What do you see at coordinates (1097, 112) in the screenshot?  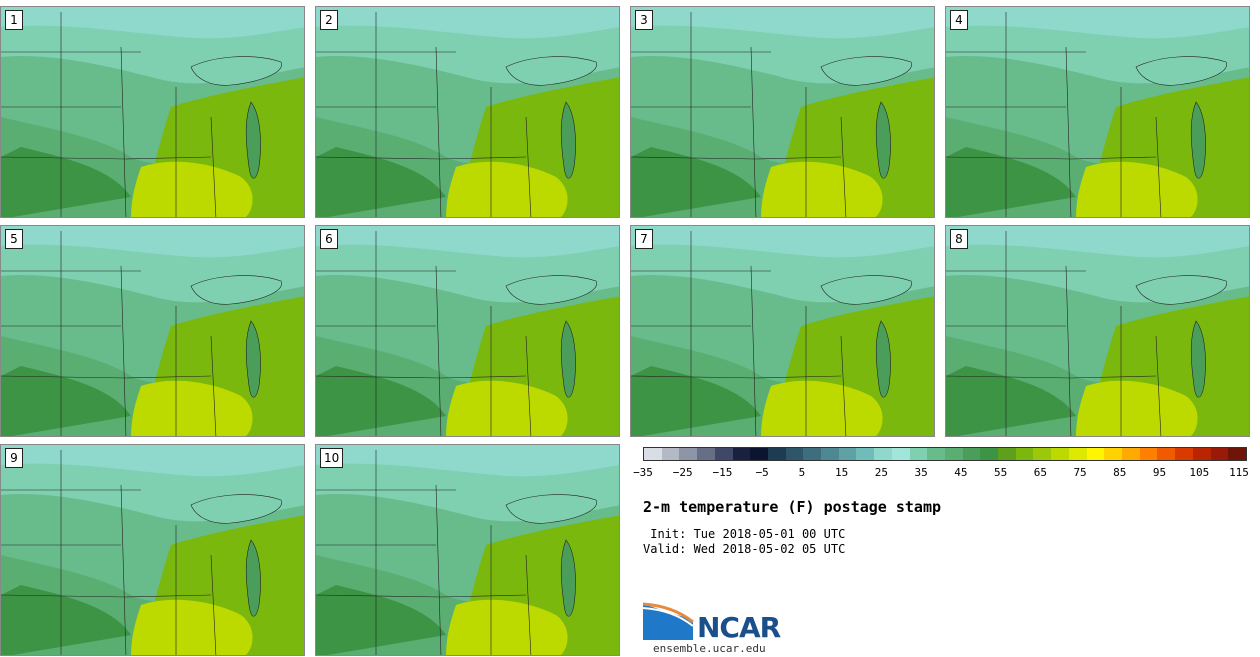 I see `postage-stamp-map: 4` at bounding box center [1097, 112].